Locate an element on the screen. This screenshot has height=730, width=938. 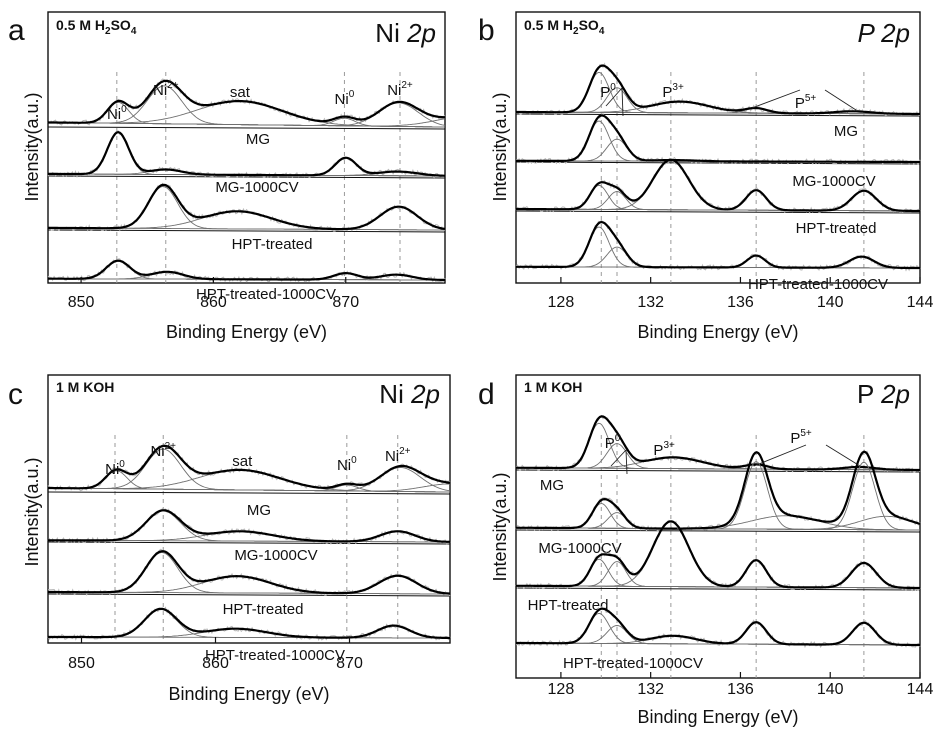
x-tick-label: 860 is located at coordinates (215, 663).